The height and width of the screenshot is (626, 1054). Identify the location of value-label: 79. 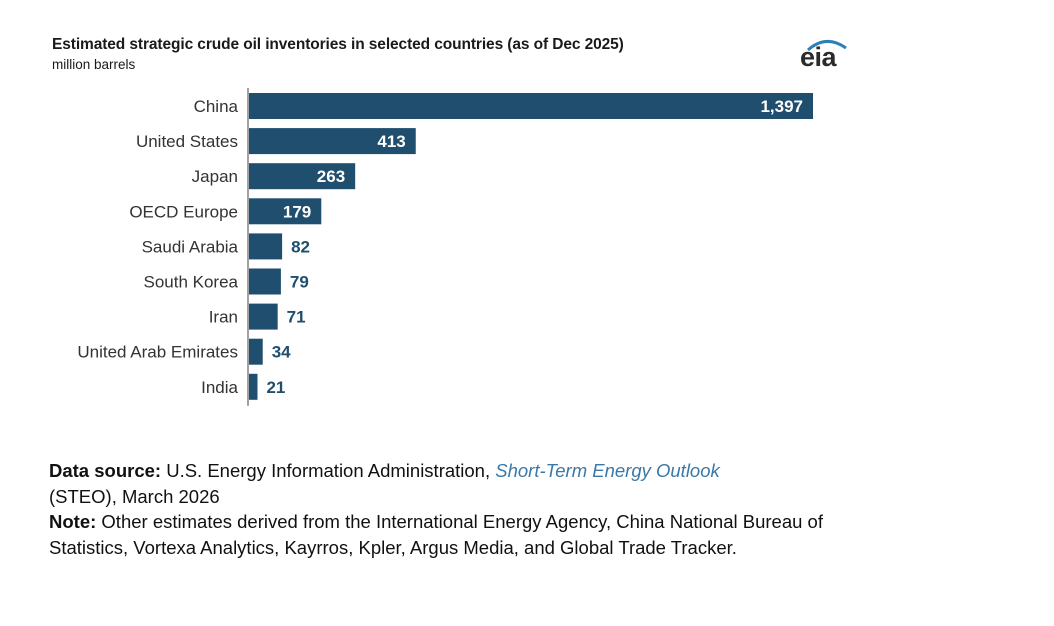
(299, 282).